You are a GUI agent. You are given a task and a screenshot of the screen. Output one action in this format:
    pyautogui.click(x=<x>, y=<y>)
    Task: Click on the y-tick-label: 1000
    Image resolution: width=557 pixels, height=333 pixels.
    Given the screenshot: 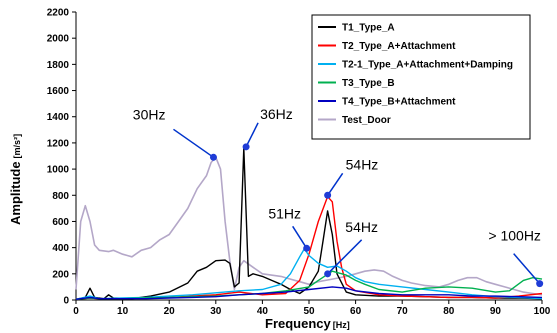 What is the action you would take?
    pyautogui.click(x=58, y=170)
    